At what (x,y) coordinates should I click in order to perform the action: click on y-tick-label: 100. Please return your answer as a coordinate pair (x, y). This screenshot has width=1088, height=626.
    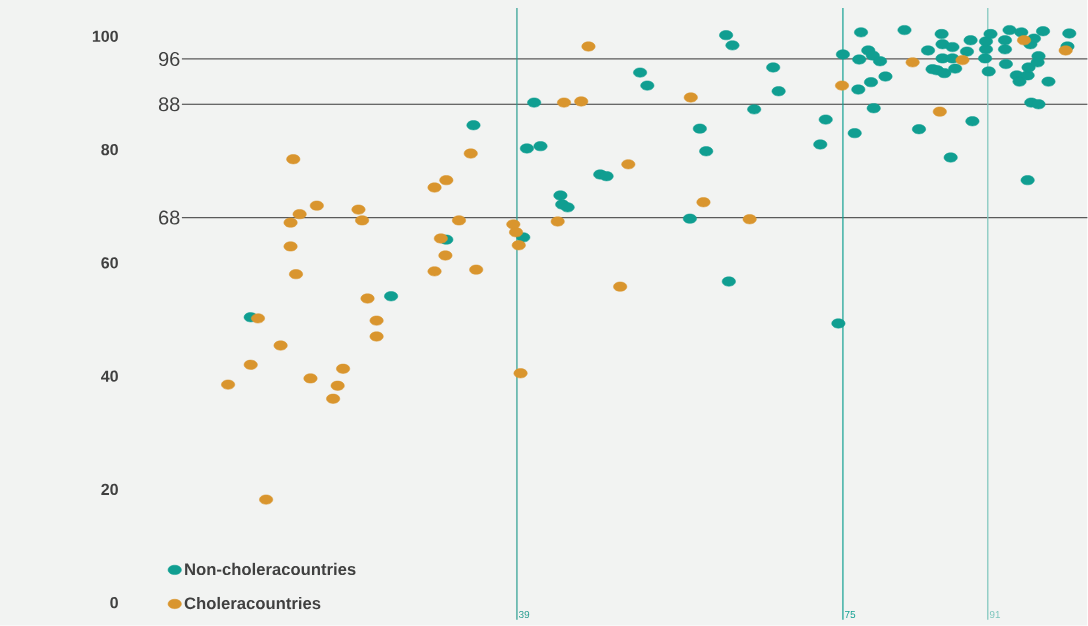
    Looking at the image, I should click on (105, 36).